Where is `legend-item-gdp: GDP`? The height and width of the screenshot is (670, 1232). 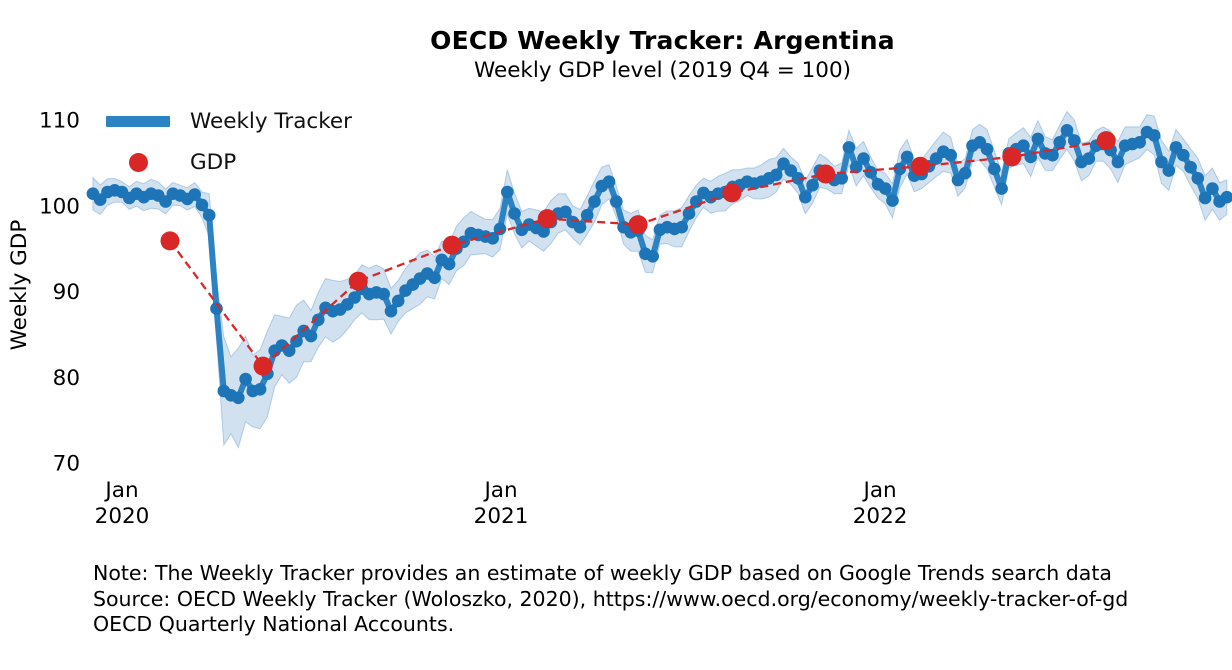 legend-item-gdp: GDP is located at coordinates (229, 162).